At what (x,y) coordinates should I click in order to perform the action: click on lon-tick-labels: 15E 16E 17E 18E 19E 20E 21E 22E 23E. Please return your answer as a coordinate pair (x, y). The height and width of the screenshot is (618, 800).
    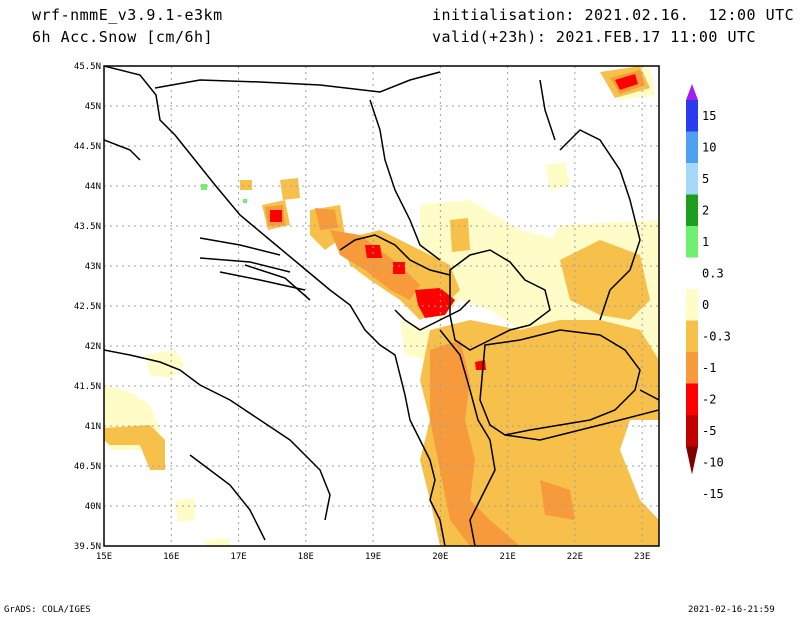
    Looking at the image, I should click on (373, 557).